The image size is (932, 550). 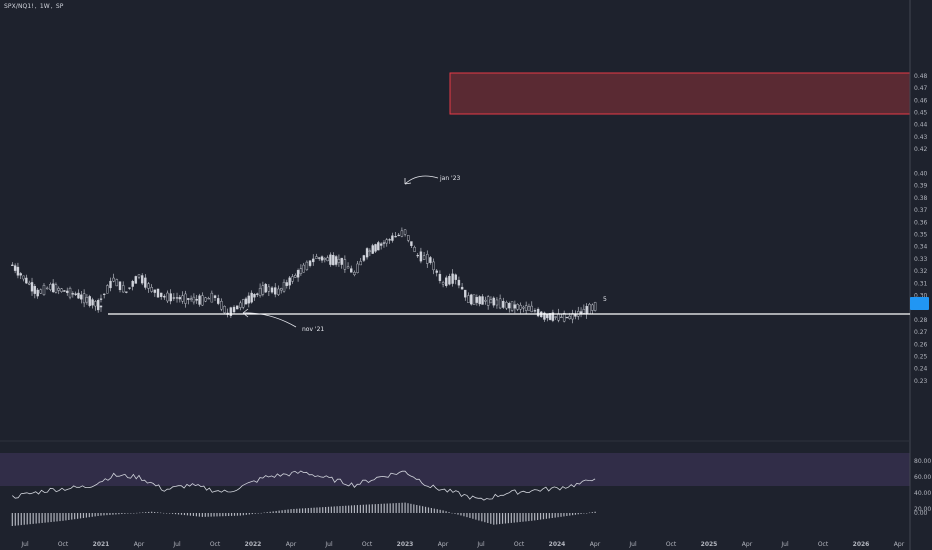 I want to click on rsi-line, so click(x=304, y=485).